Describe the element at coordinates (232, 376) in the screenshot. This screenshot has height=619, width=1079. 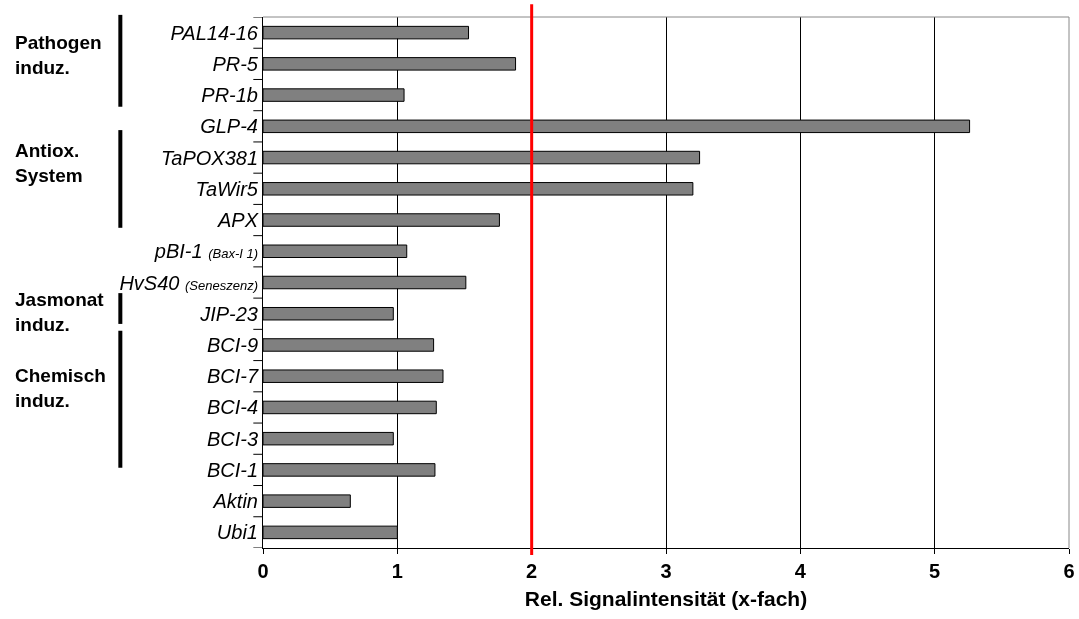
I see `y-tick-label: BCI-7` at that location.